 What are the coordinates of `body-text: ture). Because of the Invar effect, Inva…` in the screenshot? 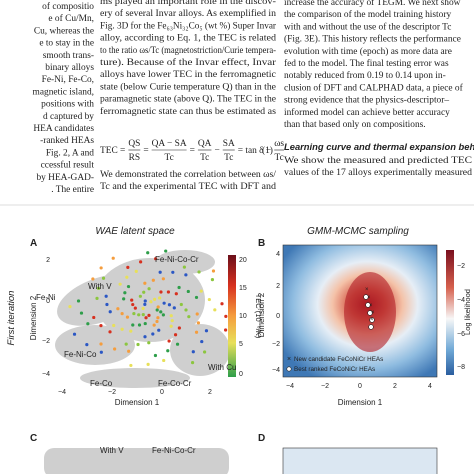 It's located at (188, 62).